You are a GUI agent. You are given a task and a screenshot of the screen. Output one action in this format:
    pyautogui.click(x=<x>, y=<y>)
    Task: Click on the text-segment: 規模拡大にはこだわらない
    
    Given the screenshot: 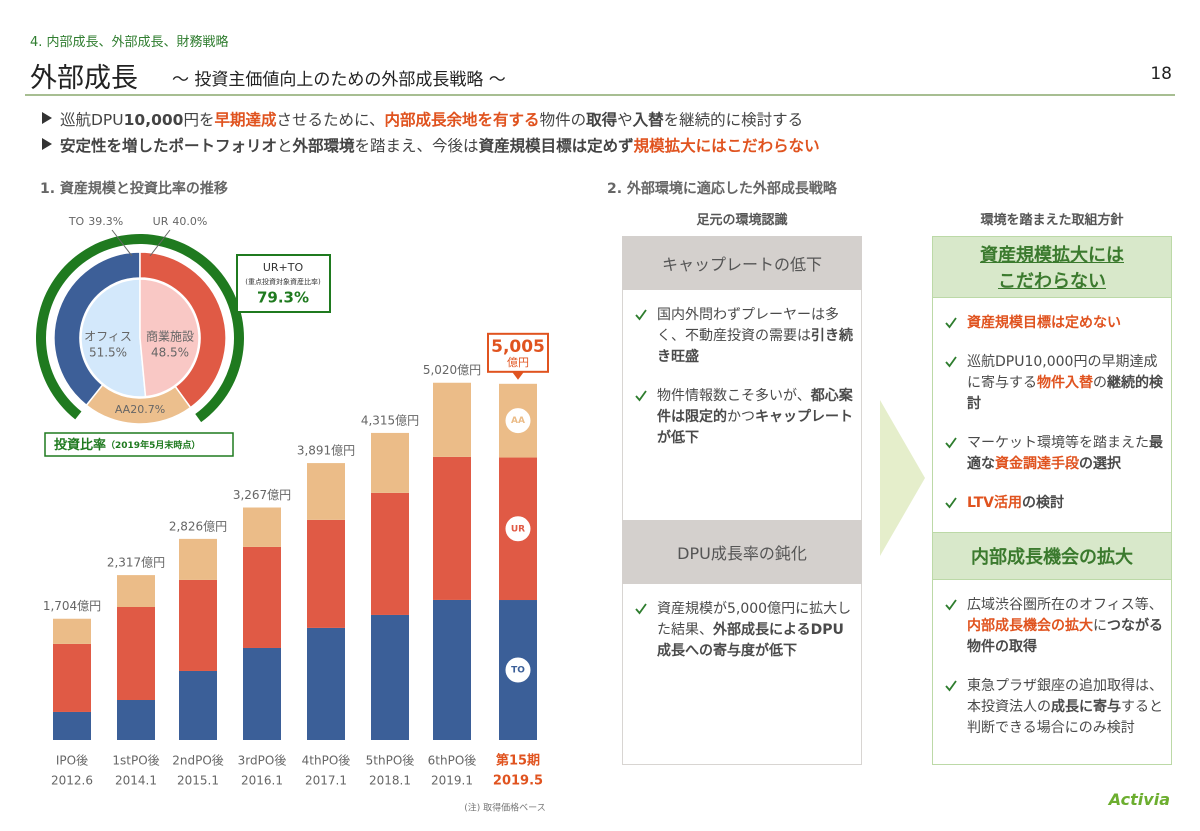 What is the action you would take?
    pyautogui.click(x=726, y=146)
    